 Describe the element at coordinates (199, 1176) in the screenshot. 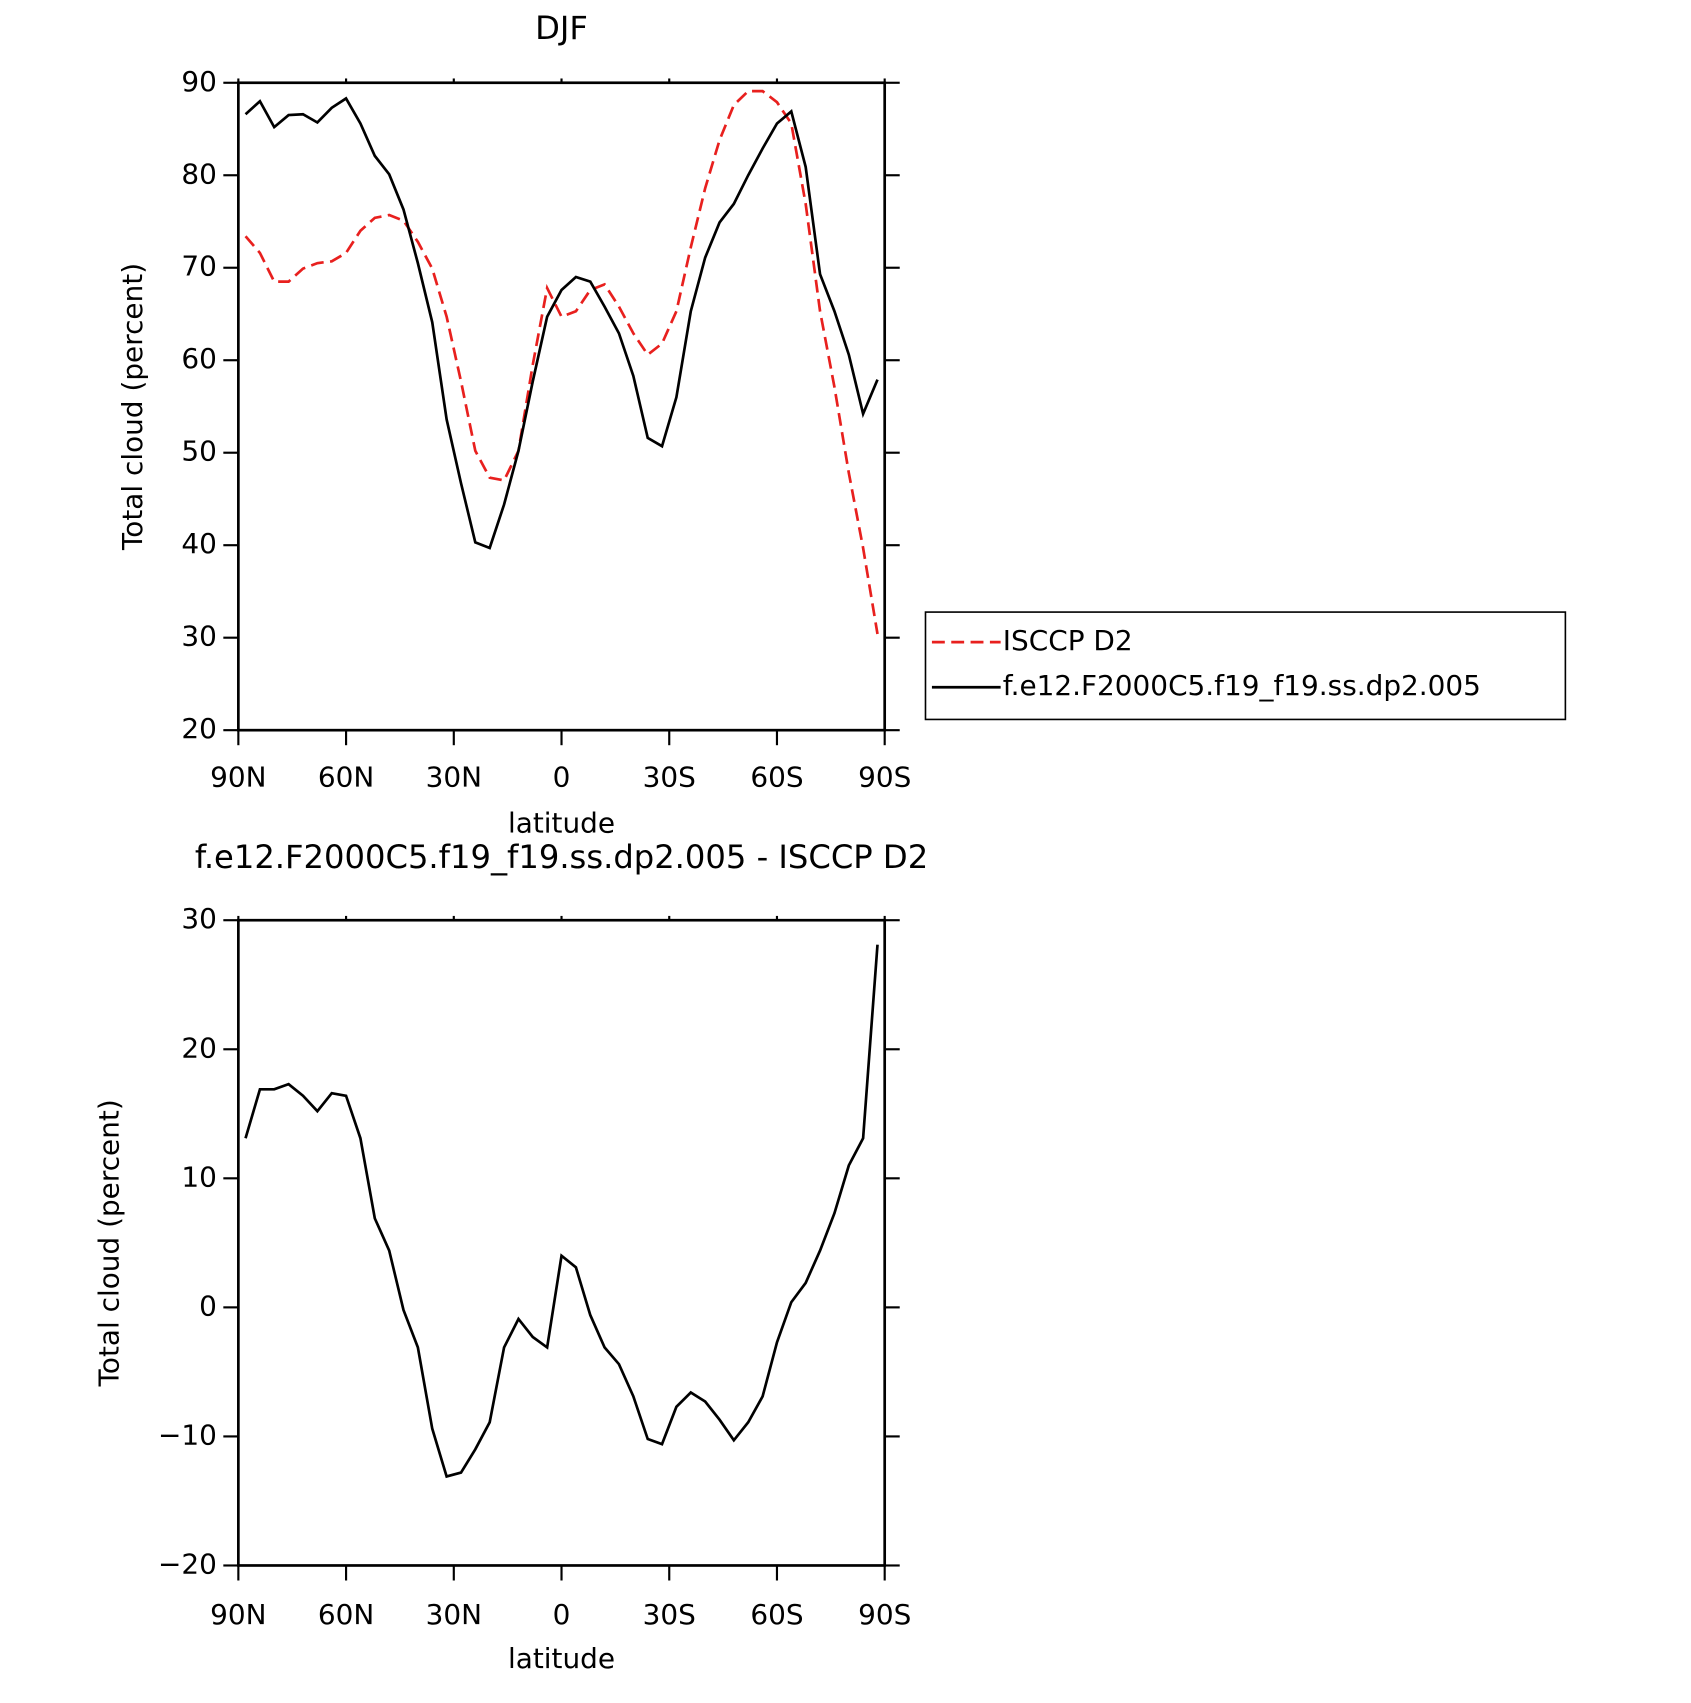

I see `y-tick-label: 10` at that location.